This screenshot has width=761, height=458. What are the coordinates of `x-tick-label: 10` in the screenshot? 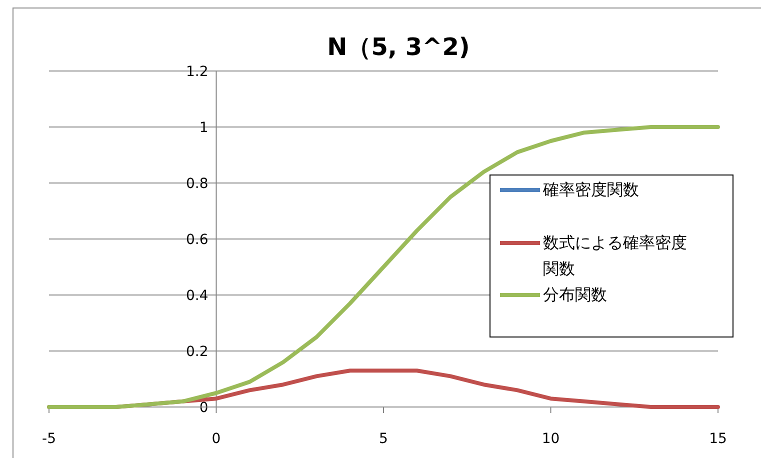 It's located at (551, 439).